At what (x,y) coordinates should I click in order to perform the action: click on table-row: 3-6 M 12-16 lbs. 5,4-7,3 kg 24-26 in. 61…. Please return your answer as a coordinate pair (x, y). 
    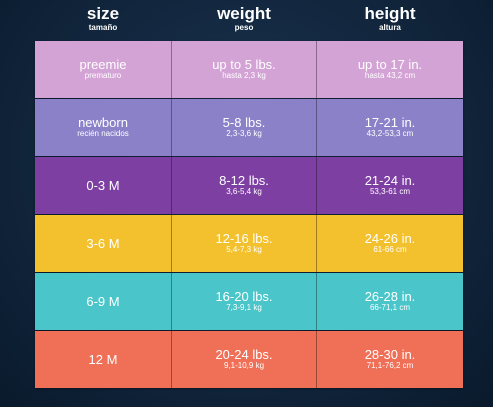
    Looking at the image, I should click on (249, 243).